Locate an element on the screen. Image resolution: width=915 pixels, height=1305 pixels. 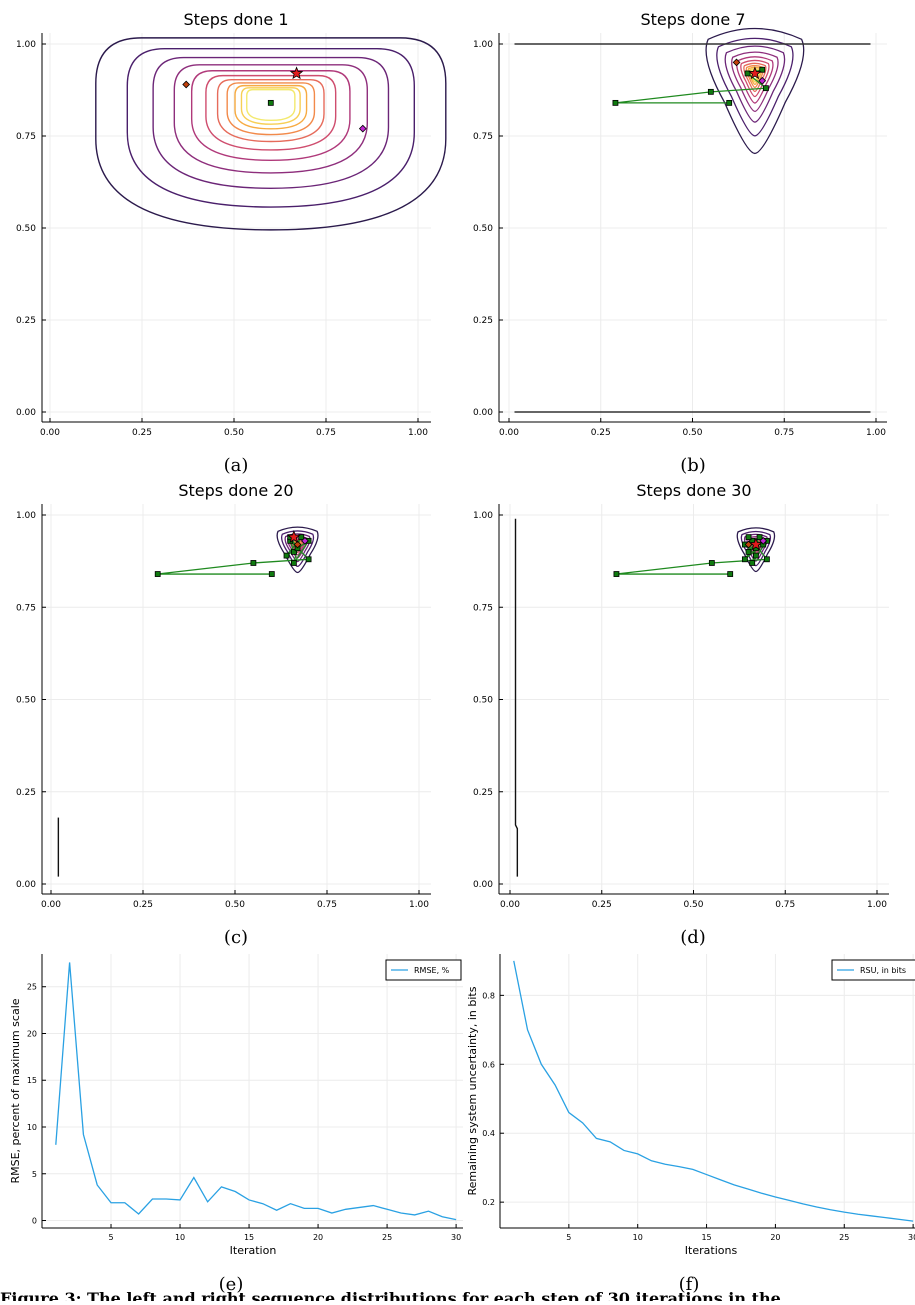
boundary-segment is located at coordinates (516, 697).